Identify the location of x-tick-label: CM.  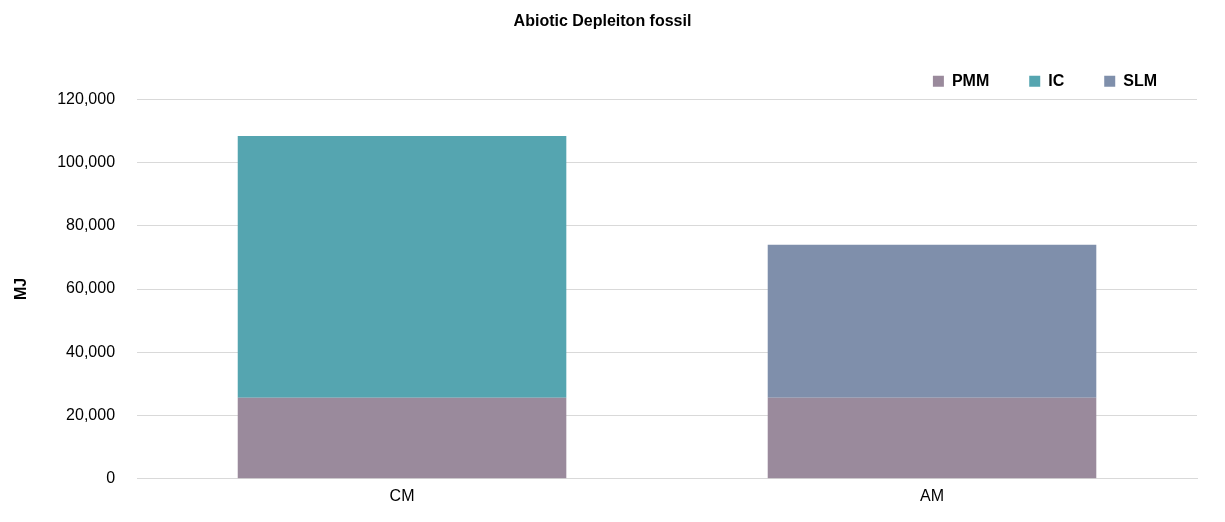
(402, 495).